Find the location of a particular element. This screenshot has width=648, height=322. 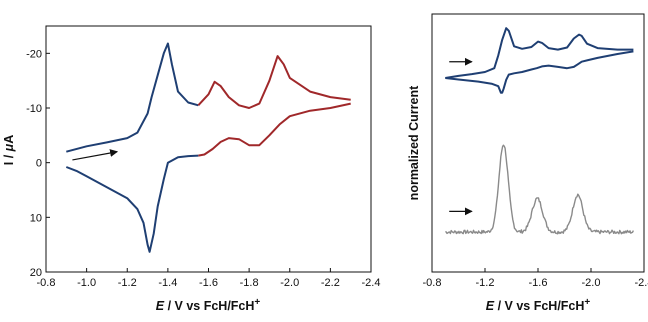

x-tick-label: -1.4 is located at coordinates (167, 283).